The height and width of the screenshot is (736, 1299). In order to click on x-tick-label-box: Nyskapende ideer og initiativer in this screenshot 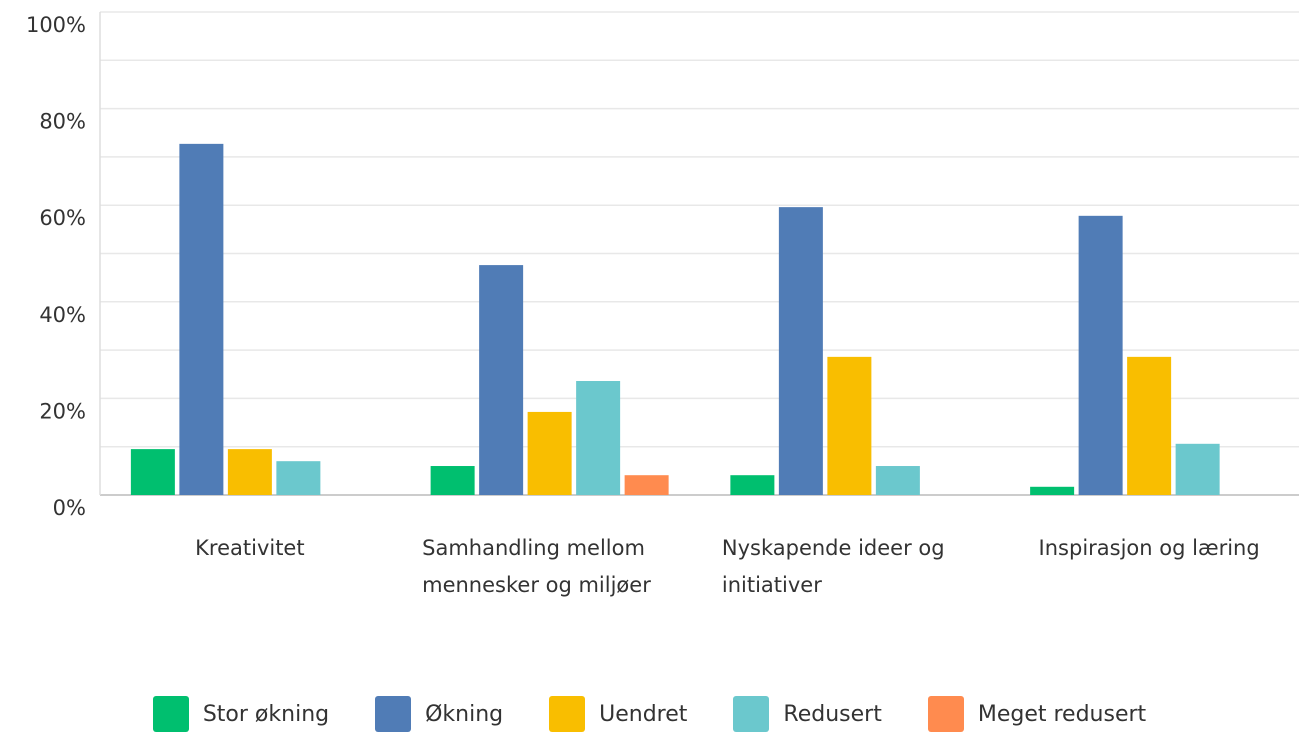, I will do `click(849, 567)`.